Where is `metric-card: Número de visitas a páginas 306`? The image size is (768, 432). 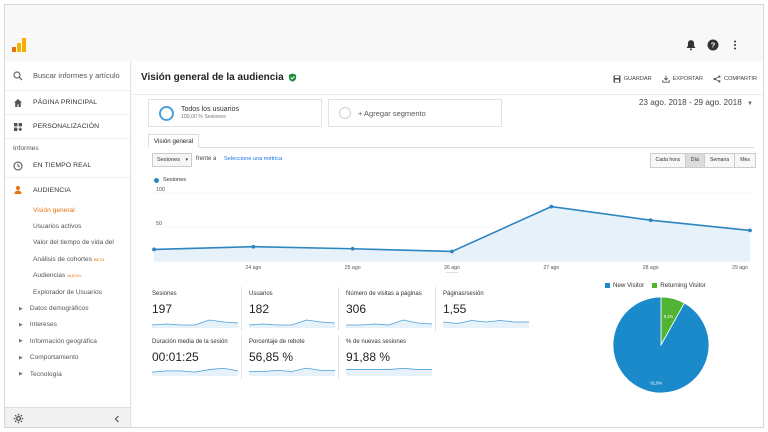
metric-card: Número de visitas a páginas 306 is located at coordinates (390, 309).